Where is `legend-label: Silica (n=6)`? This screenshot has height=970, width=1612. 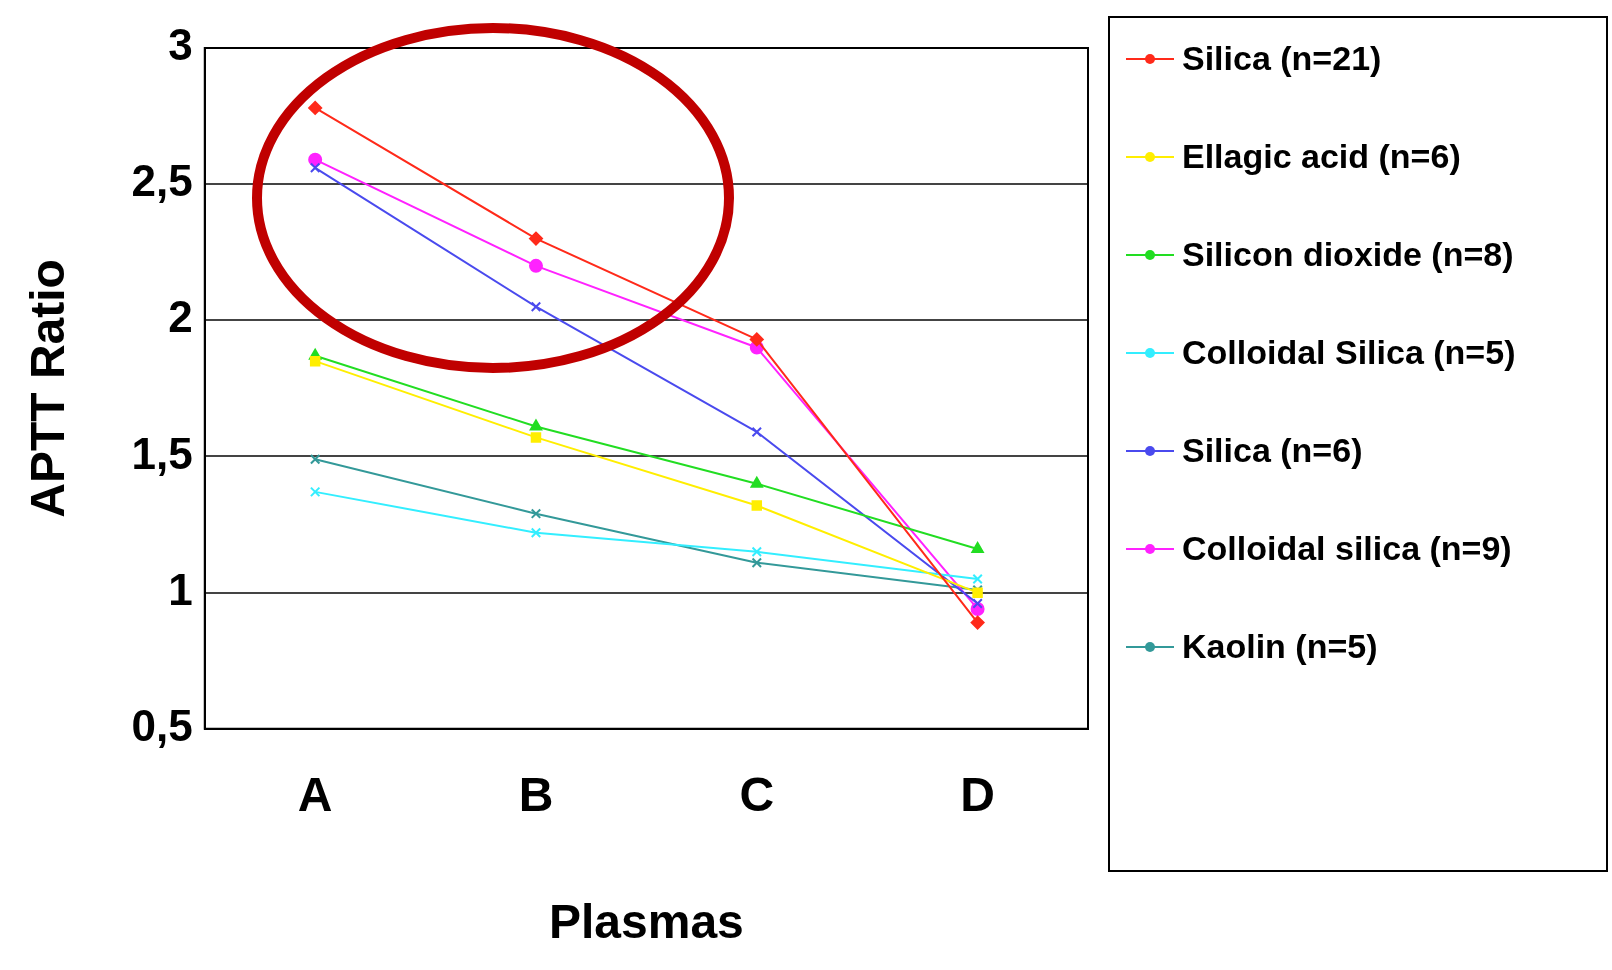
legend-label: Silica (n=6) is located at coordinates (1272, 450).